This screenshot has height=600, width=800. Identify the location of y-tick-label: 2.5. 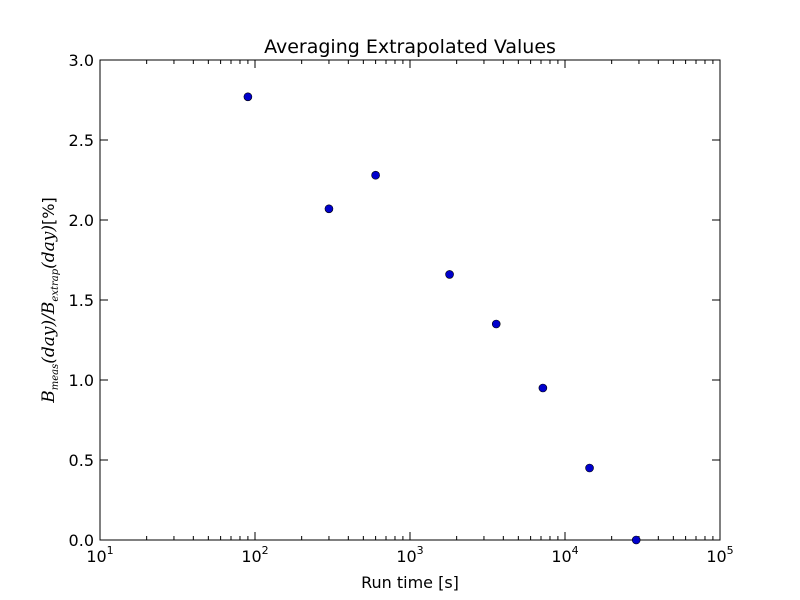
(81, 140).